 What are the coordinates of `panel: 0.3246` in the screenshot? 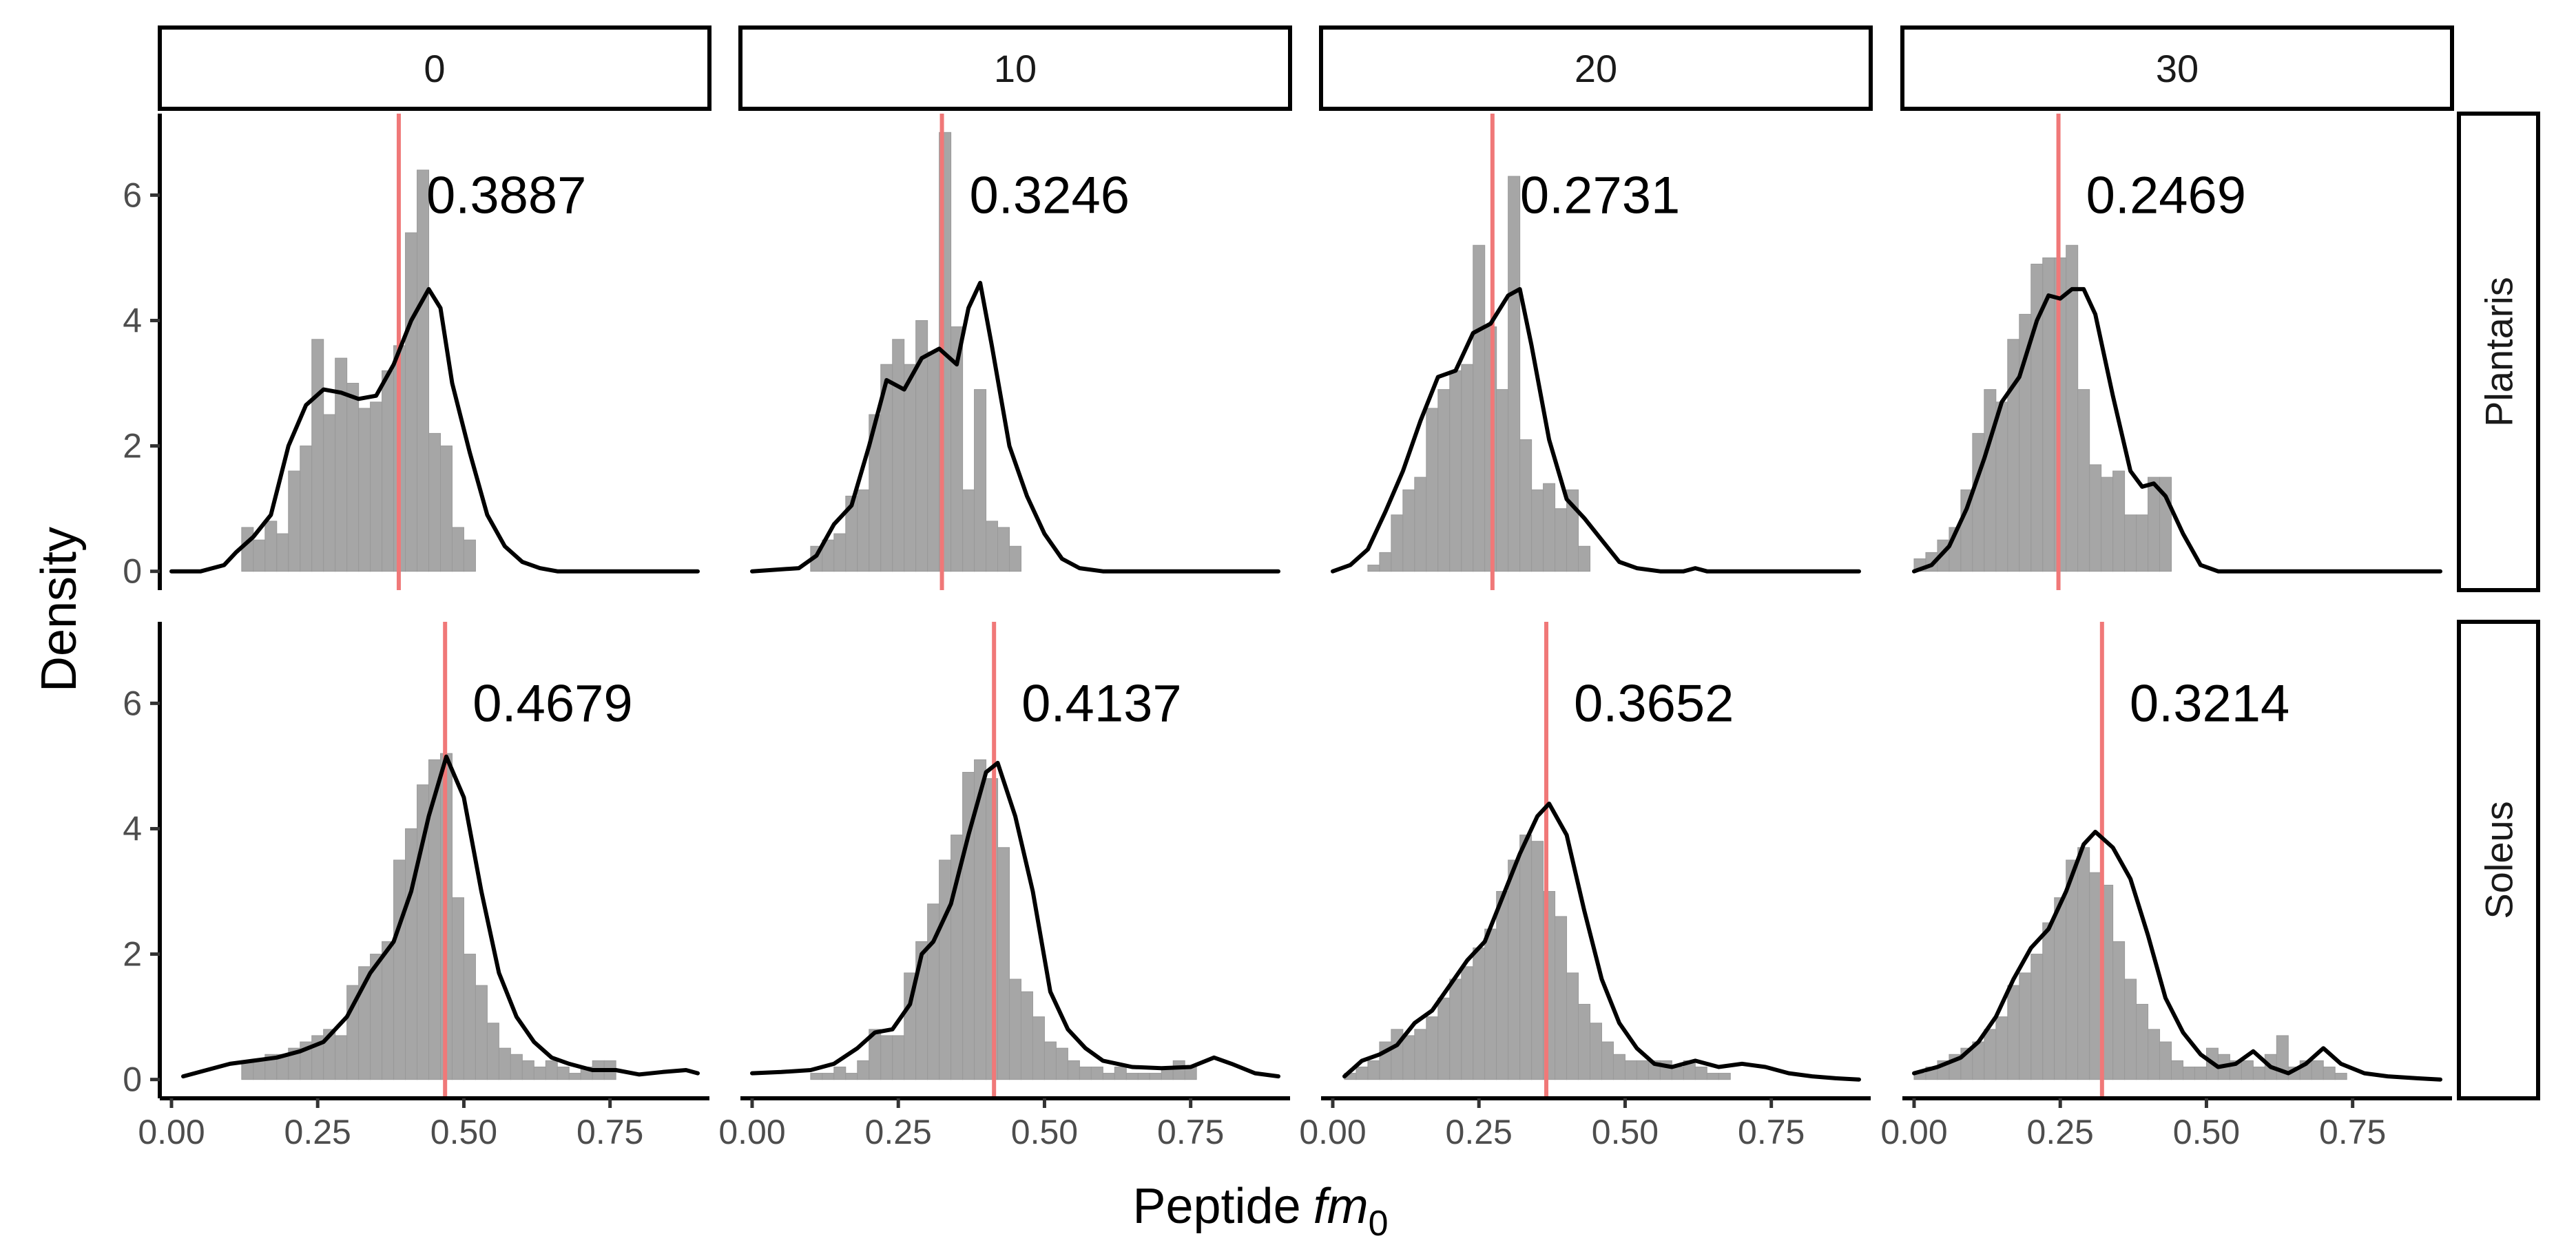 It's located at (1015, 352).